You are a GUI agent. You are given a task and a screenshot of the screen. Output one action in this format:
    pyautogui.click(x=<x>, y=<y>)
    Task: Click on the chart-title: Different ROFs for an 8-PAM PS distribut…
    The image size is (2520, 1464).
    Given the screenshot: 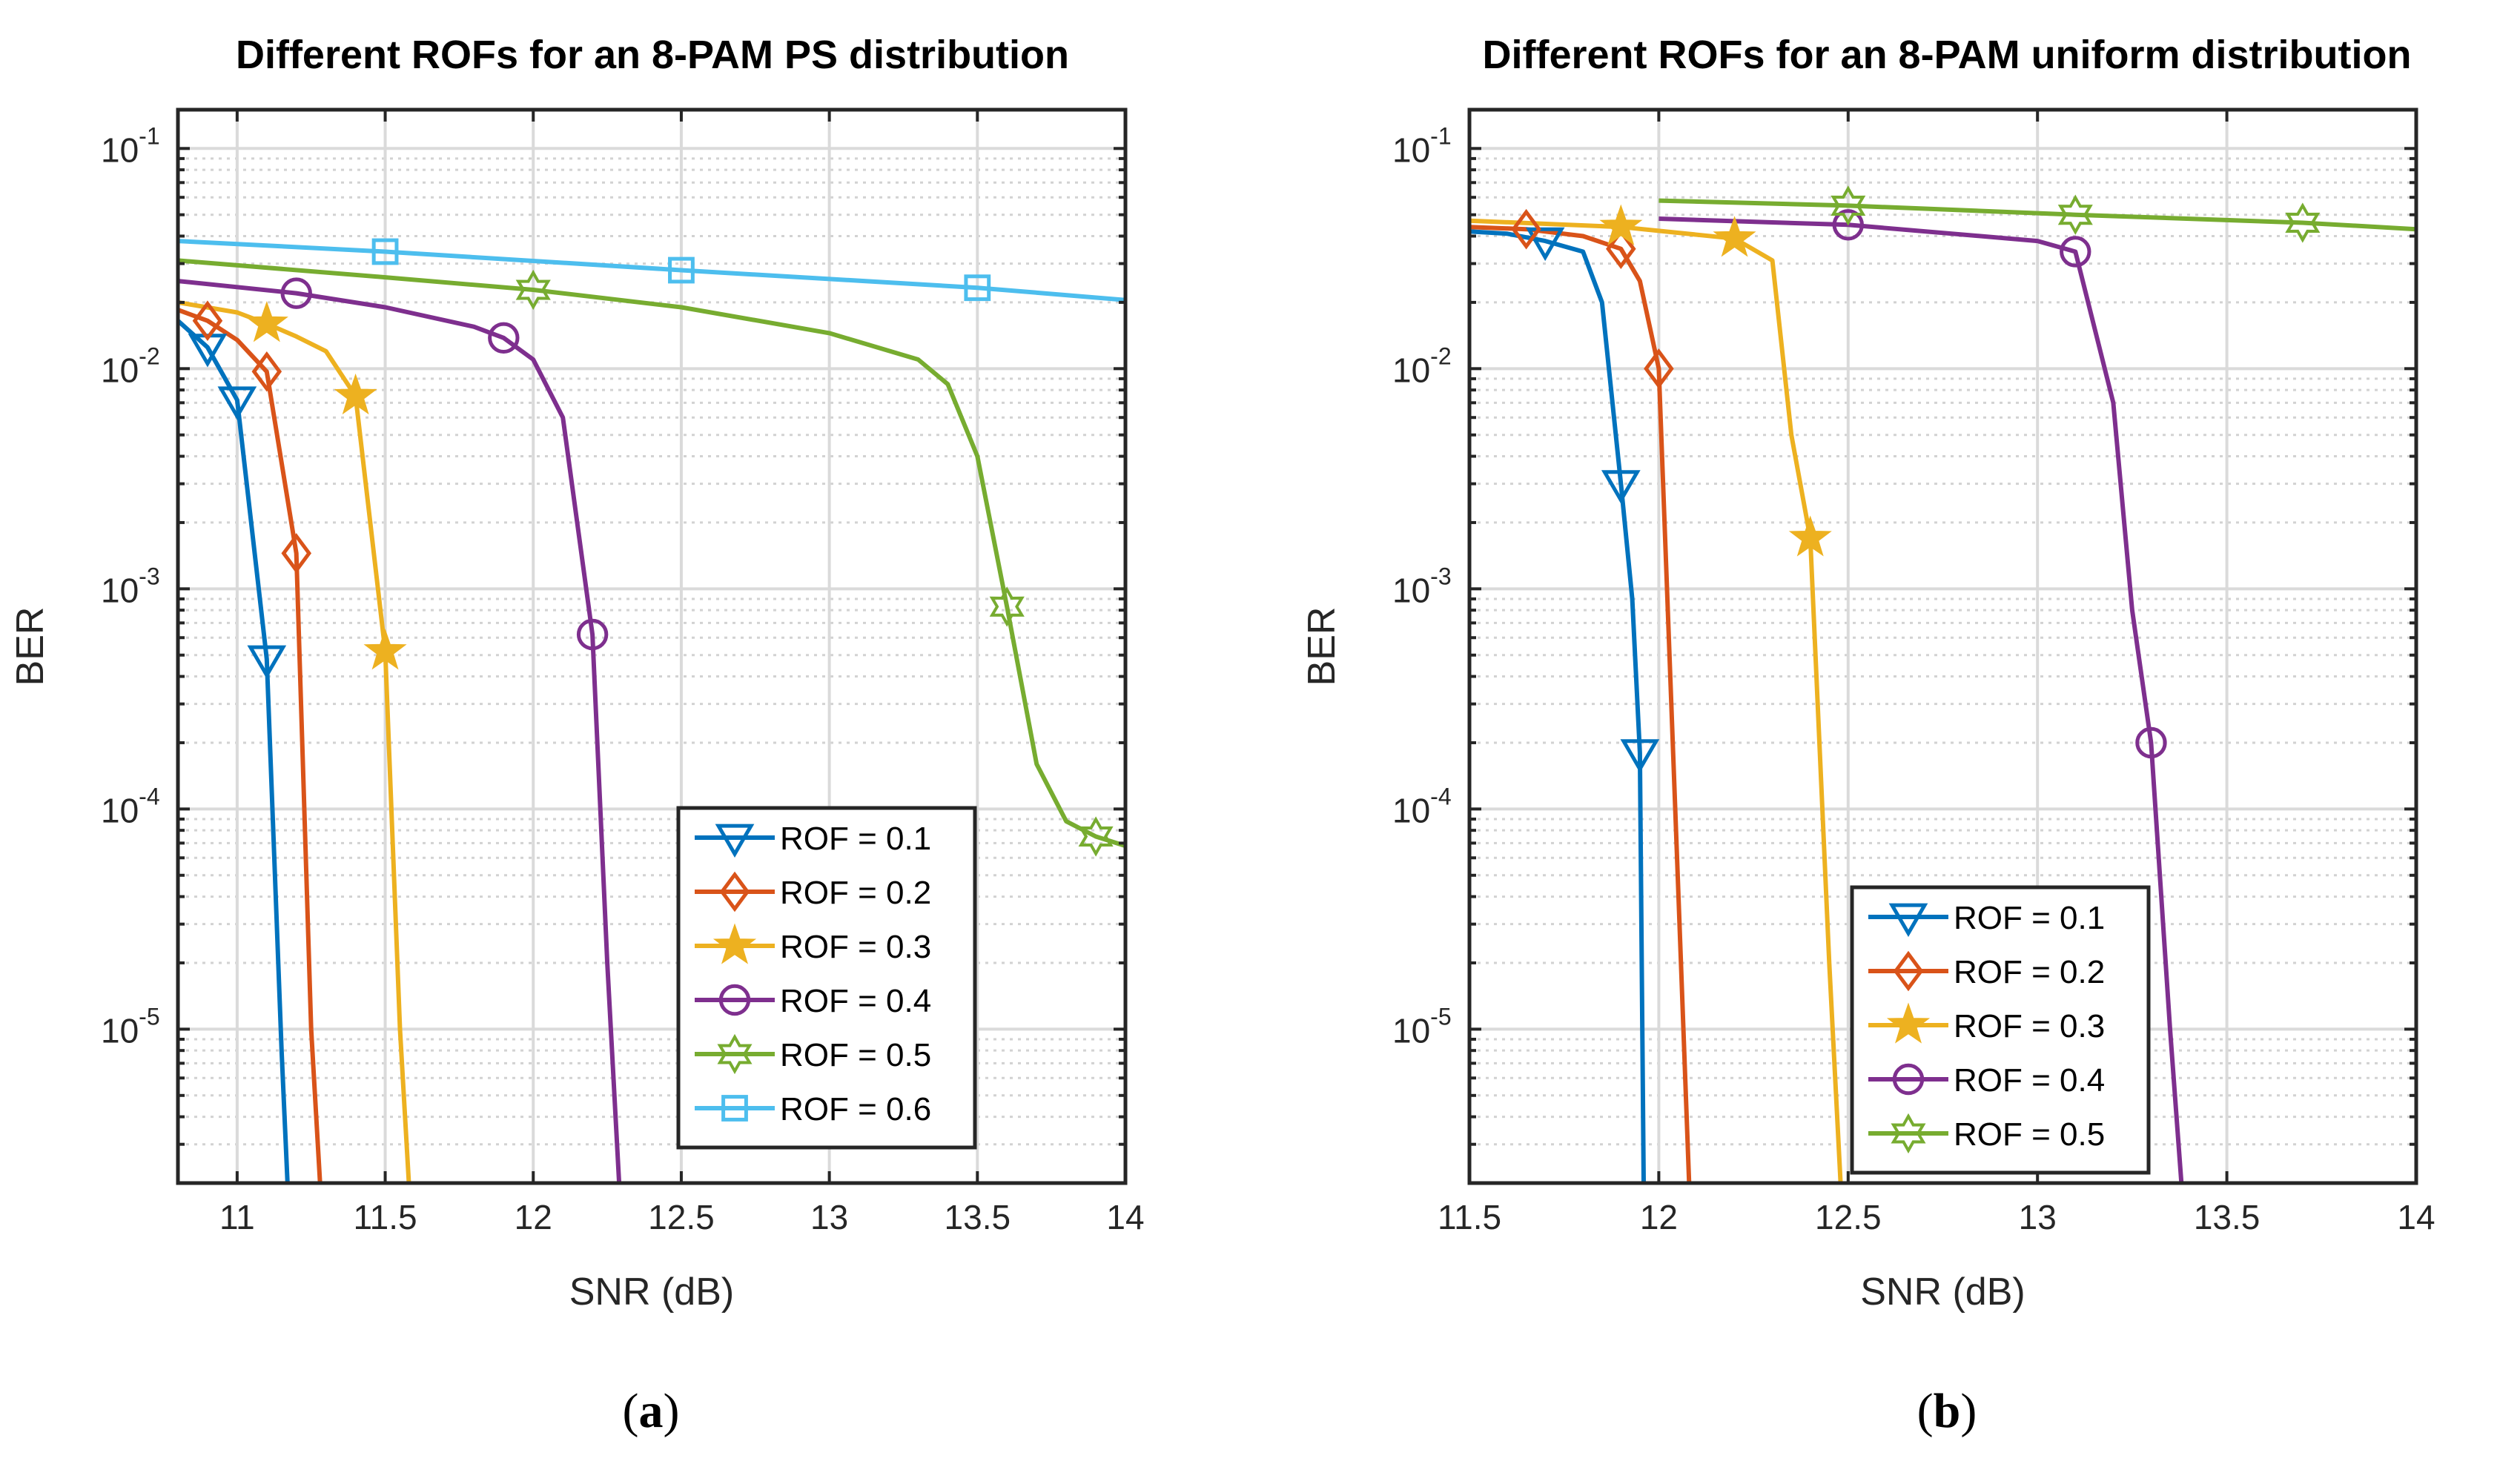 What is the action you would take?
    pyautogui.click(x=652, y=55)
    